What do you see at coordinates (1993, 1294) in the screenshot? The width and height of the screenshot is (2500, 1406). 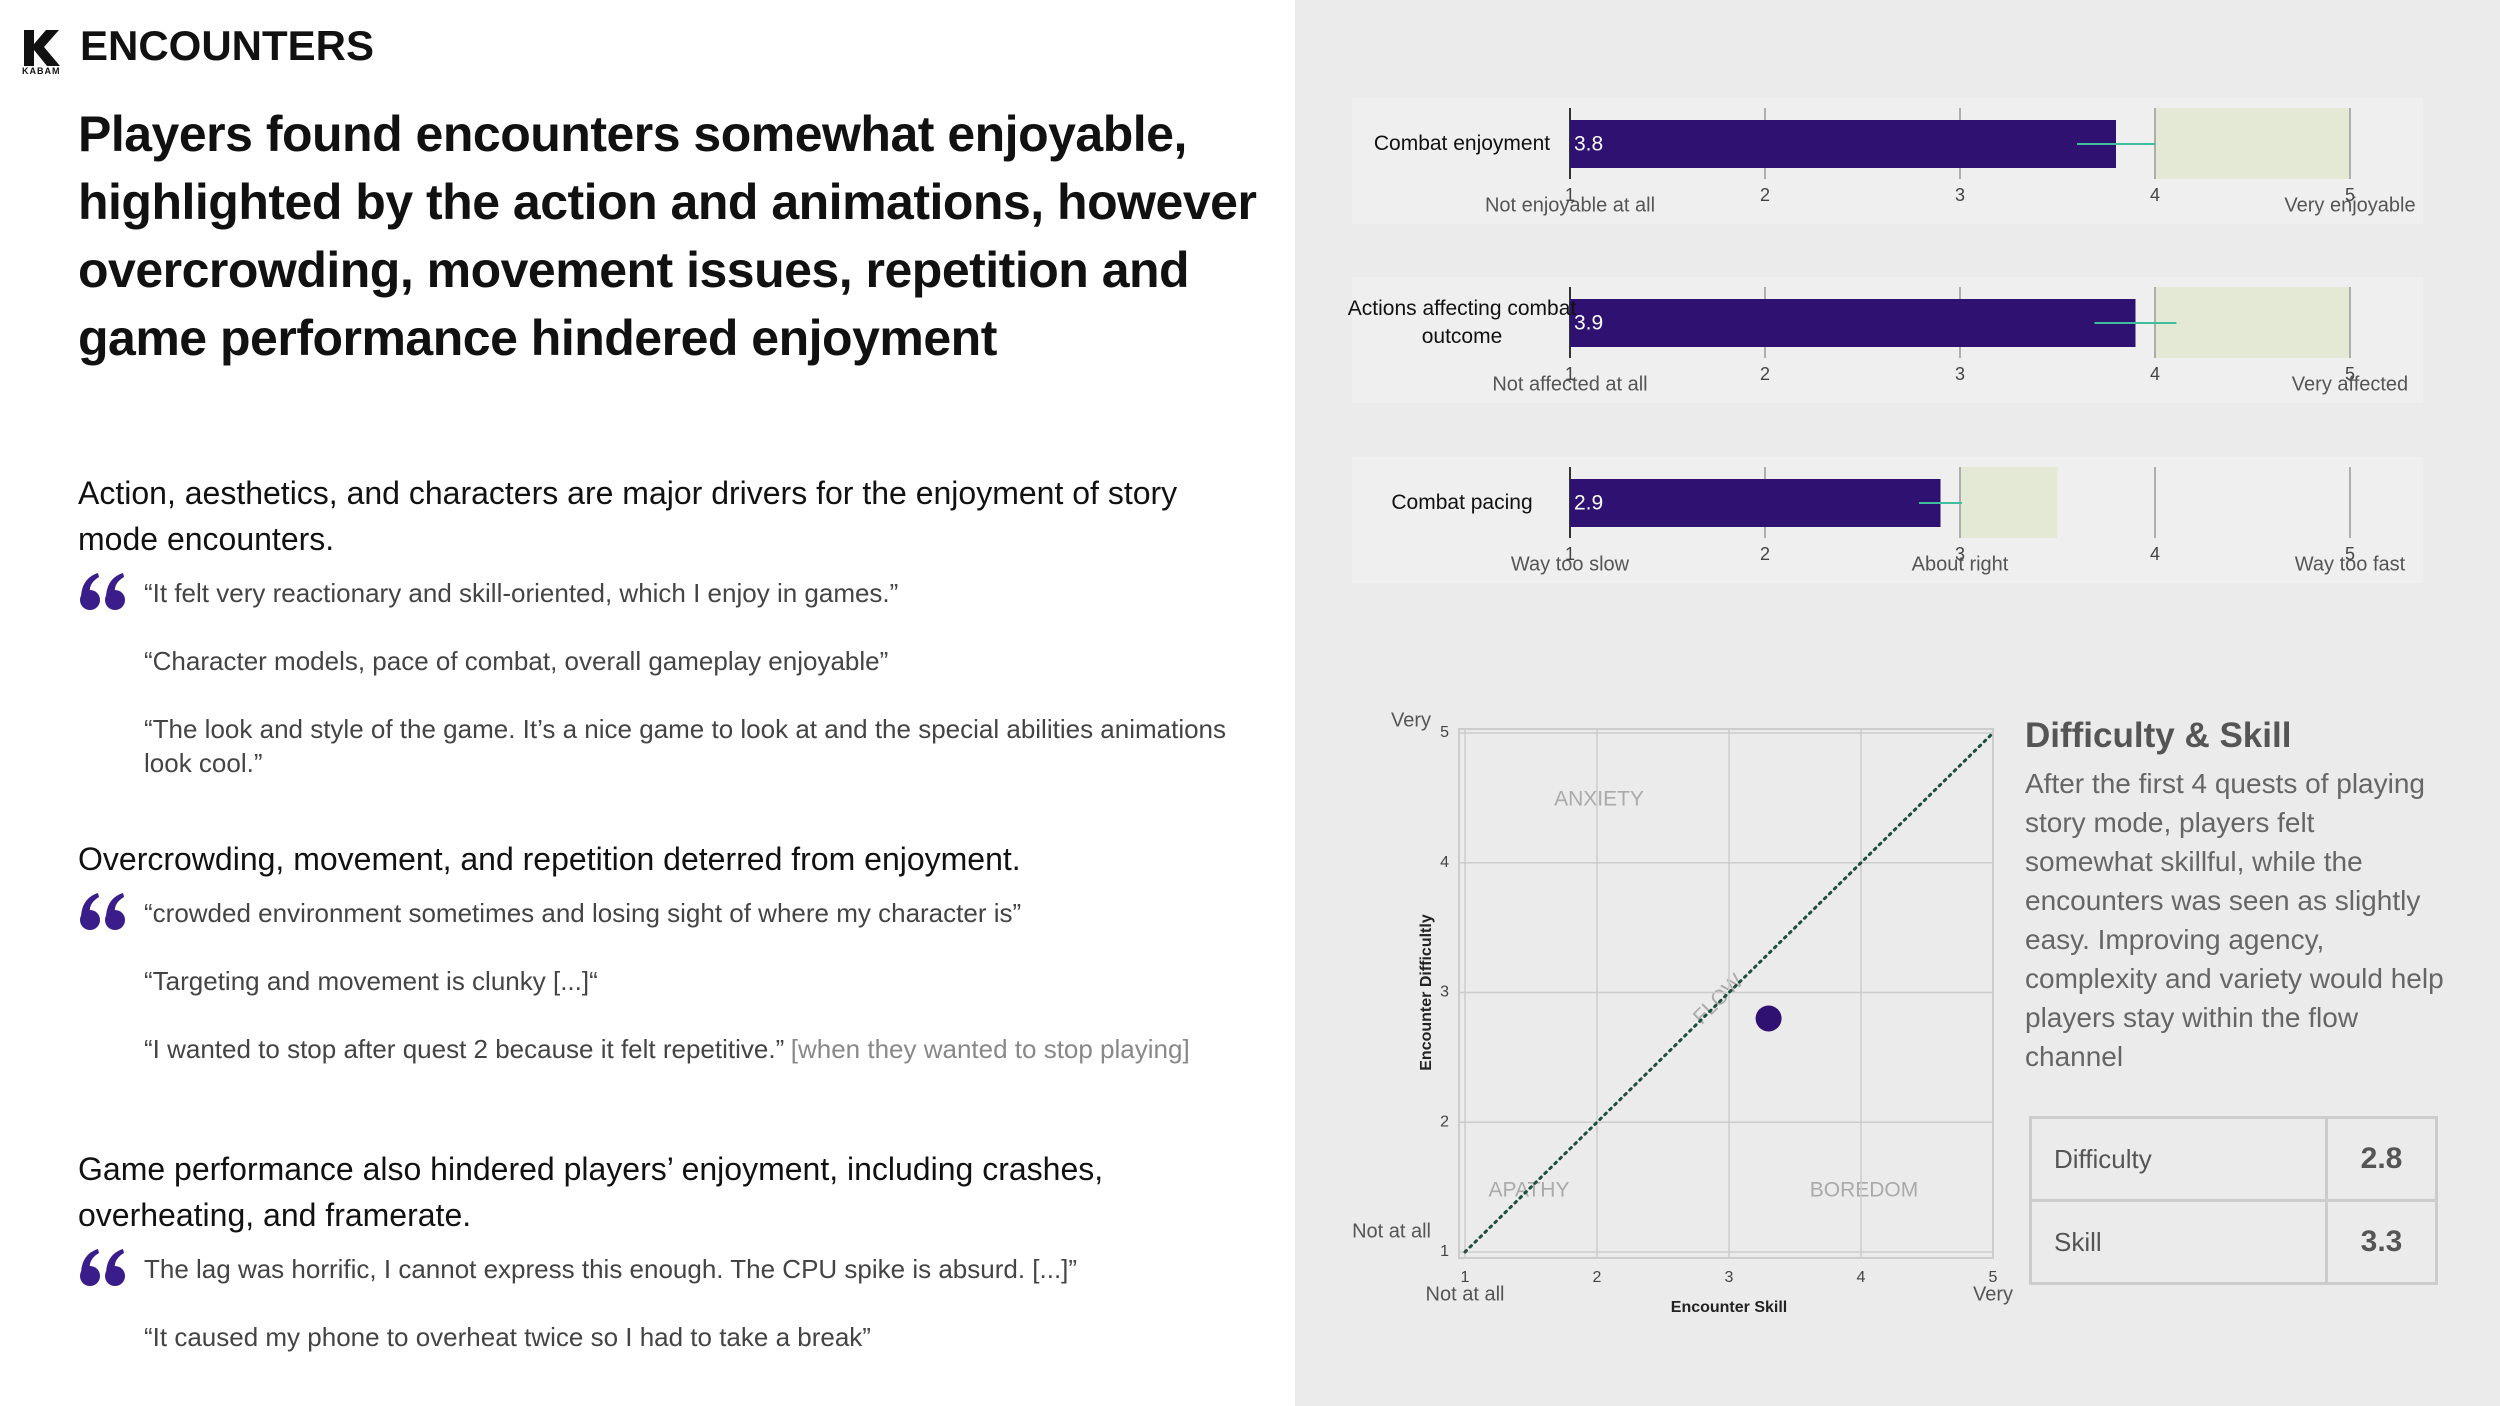 I see `x-end-label: Very` at bounding box center [1993, 1294].